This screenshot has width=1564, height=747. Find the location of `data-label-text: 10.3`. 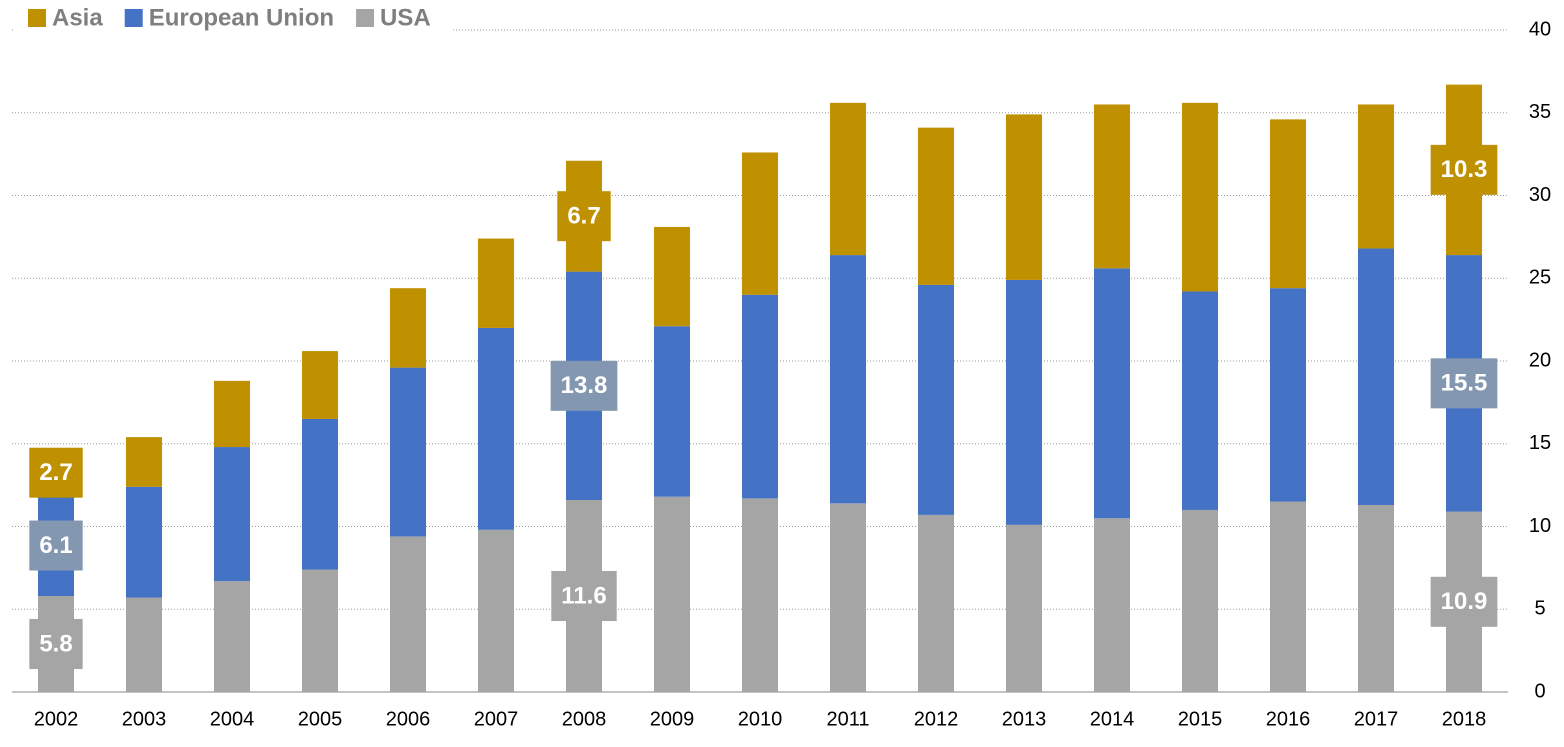

data-label-text: 10.3 is located at coordinates (1464, 169).